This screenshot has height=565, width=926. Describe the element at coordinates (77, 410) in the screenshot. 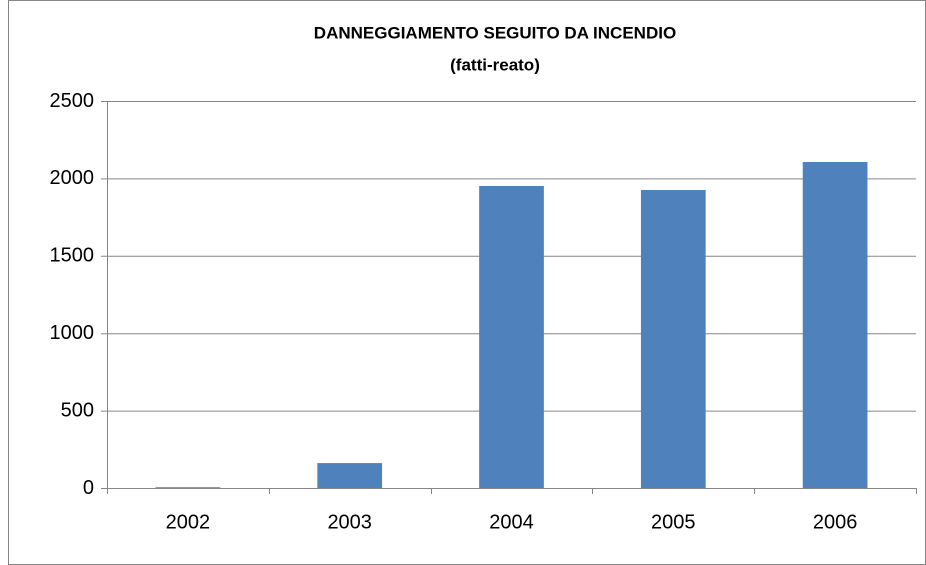

I see `y-tick-label: 500` at that location.